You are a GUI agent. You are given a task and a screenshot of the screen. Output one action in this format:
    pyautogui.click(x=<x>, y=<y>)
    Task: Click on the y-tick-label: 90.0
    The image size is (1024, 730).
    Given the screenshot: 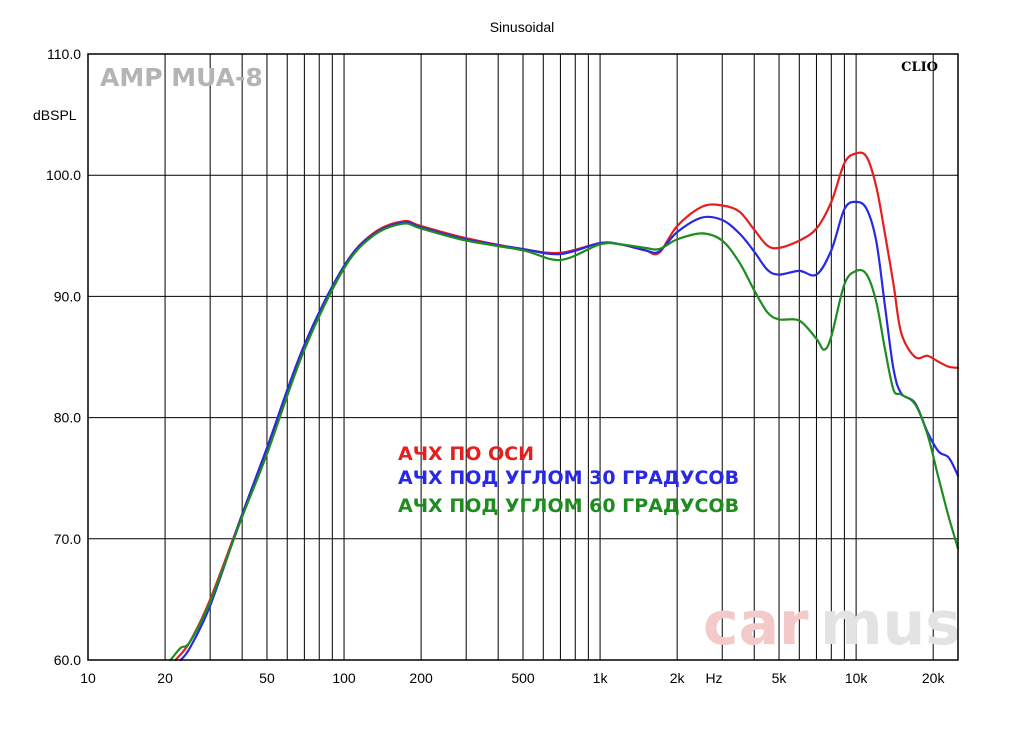 What is the action you would take?
    pyautogui.click(x=67, y=296)
    